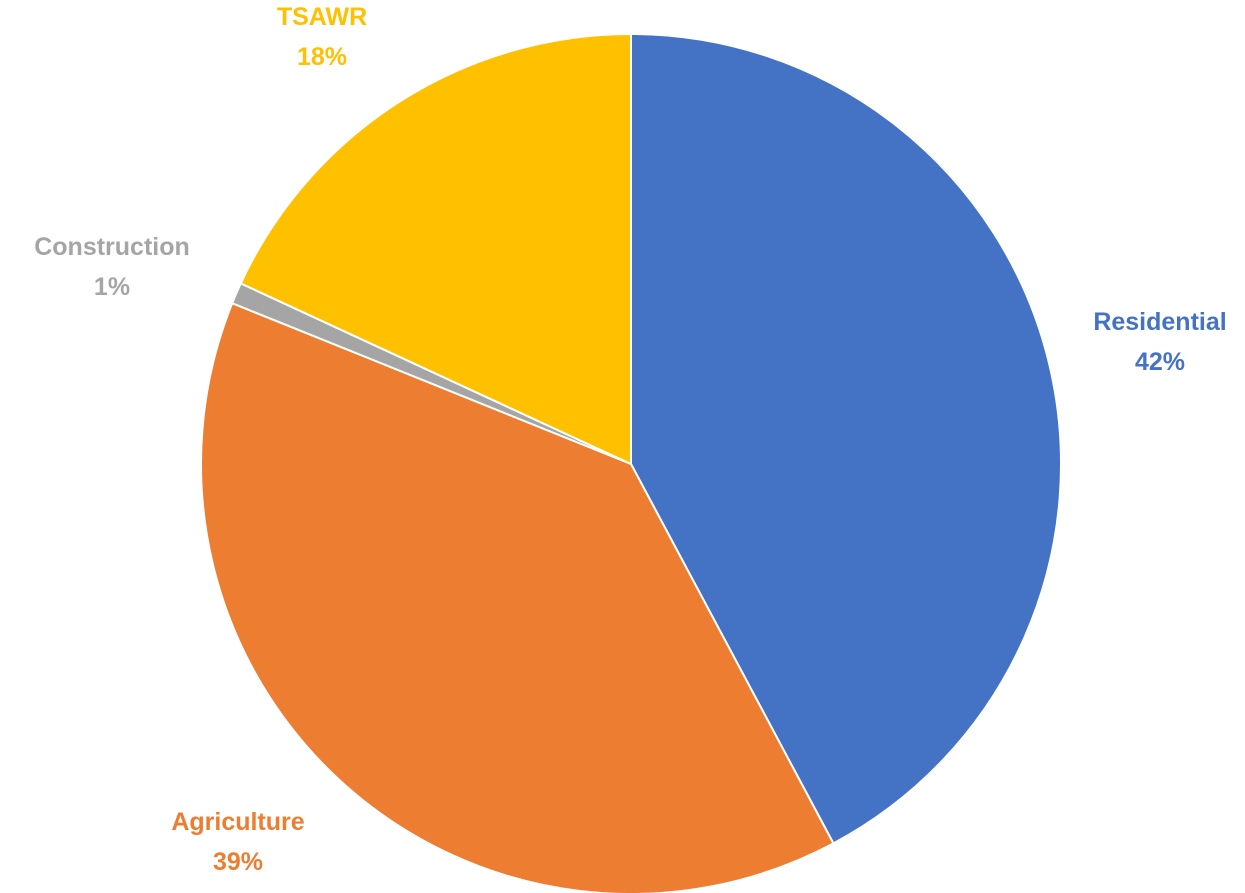 The width and height of the screenshot is (1245, 893). What do you see at coordinates (112, 247) in the screenshot?
I see `data-label-category-construction: Construction` at bounding box center [112, 247].